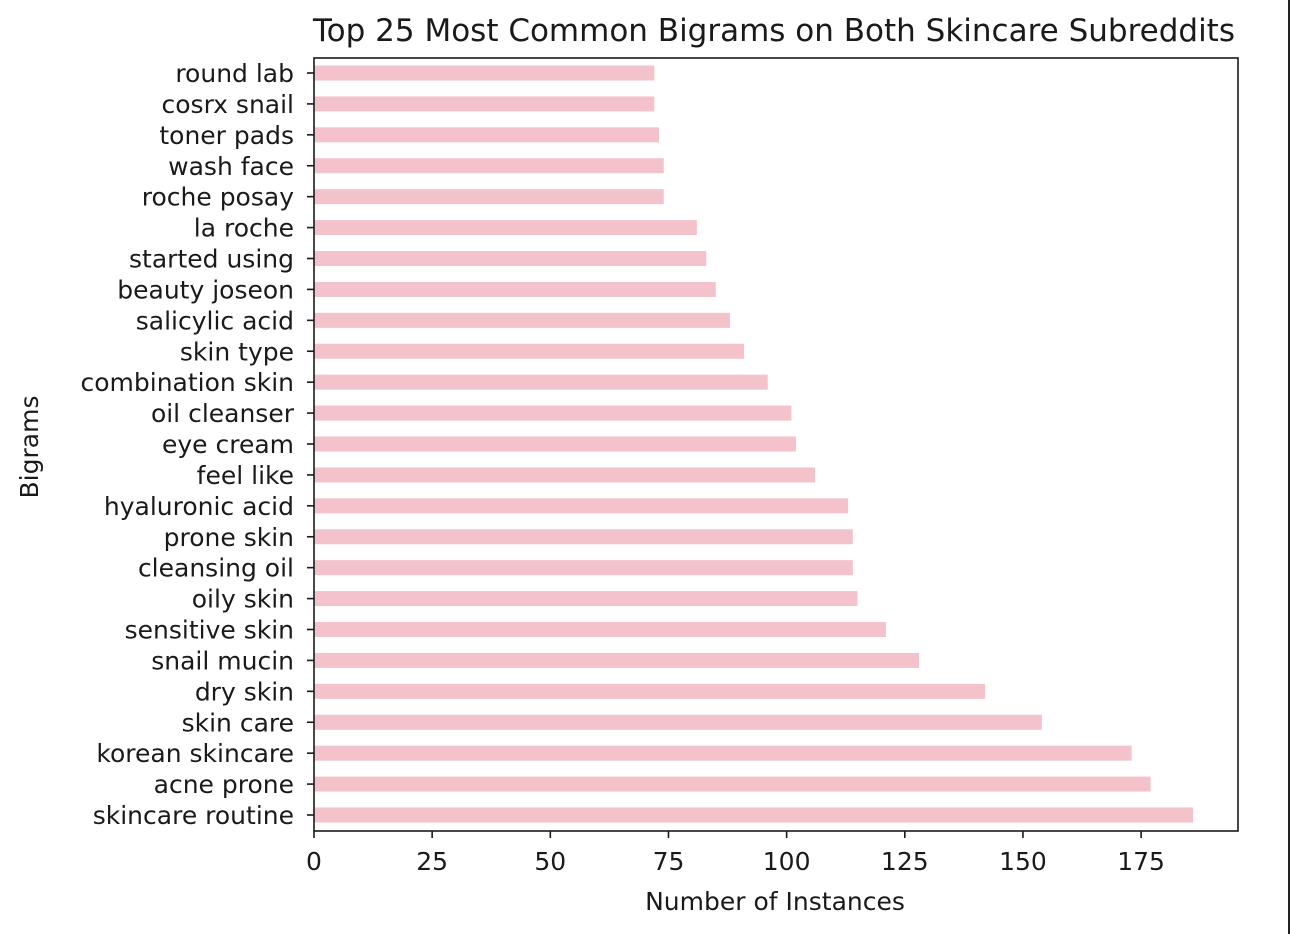 This screenshot has height=939, width=1290. Describe the element at coordinates (228, 444) in the screenshot. I see `y-tick-label: eye cream` at that location.